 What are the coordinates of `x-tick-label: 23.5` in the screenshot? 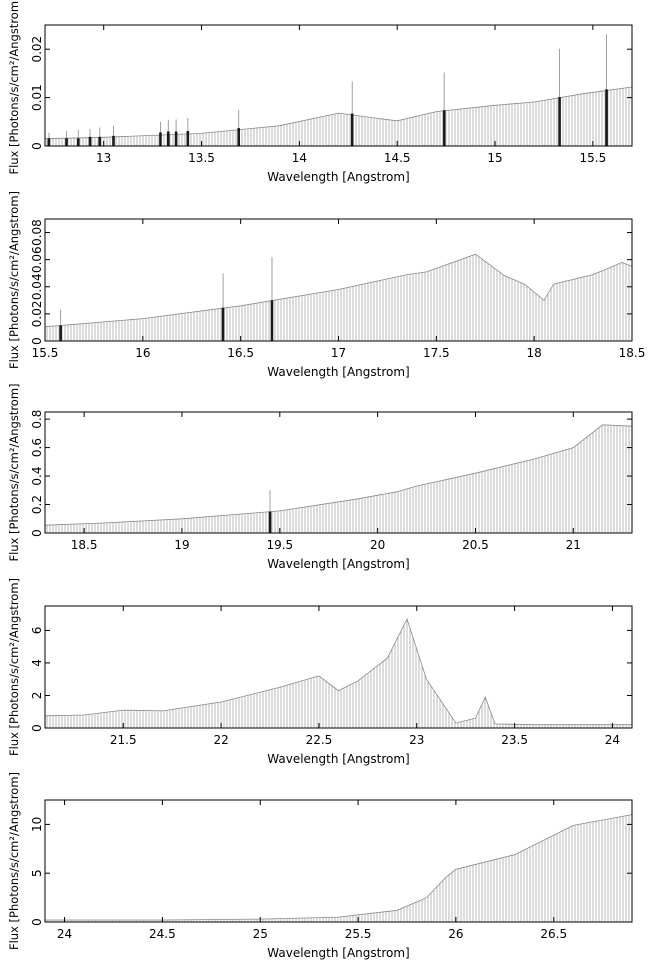 It's located at (514, 740).